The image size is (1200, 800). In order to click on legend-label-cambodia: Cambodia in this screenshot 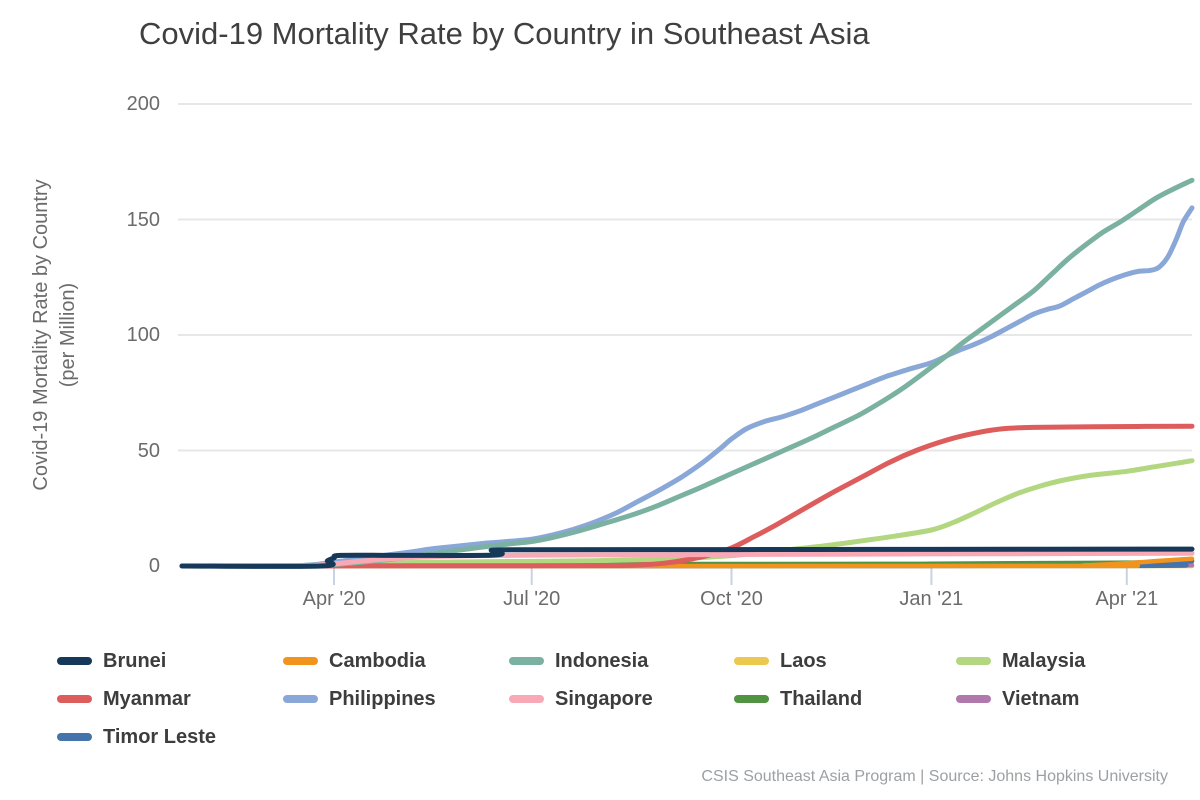, I will do `click(377, 660)`.